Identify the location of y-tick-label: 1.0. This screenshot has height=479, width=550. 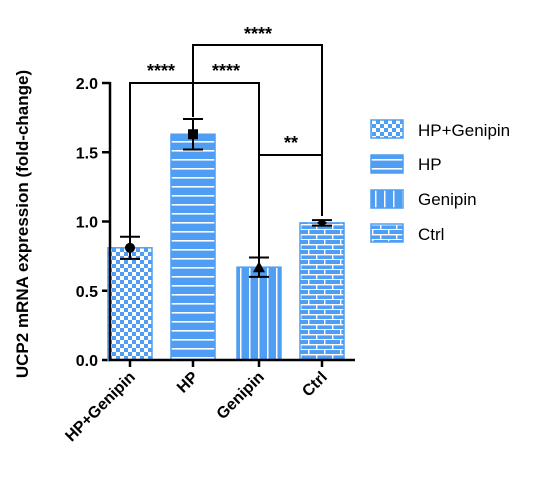
(87, 223).